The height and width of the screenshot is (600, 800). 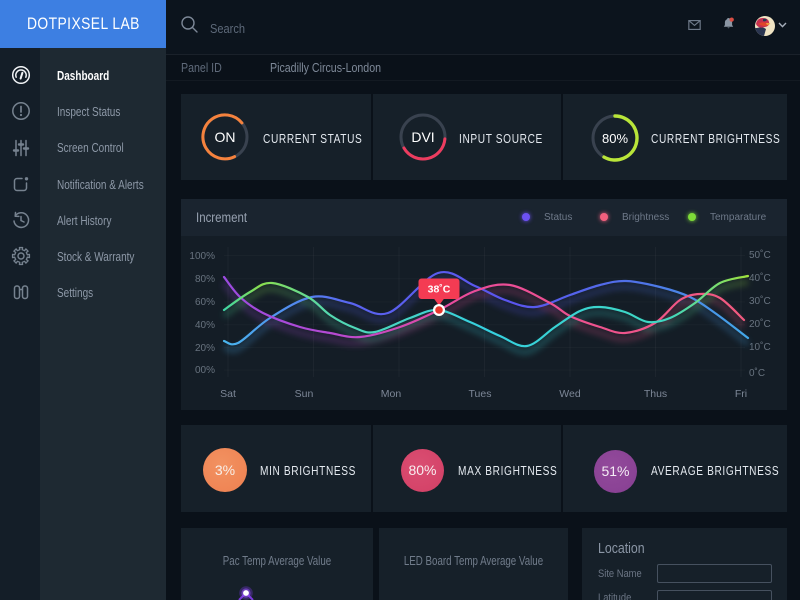 I want to click on svg-text: 40˚C, so click(x=760, y=278).